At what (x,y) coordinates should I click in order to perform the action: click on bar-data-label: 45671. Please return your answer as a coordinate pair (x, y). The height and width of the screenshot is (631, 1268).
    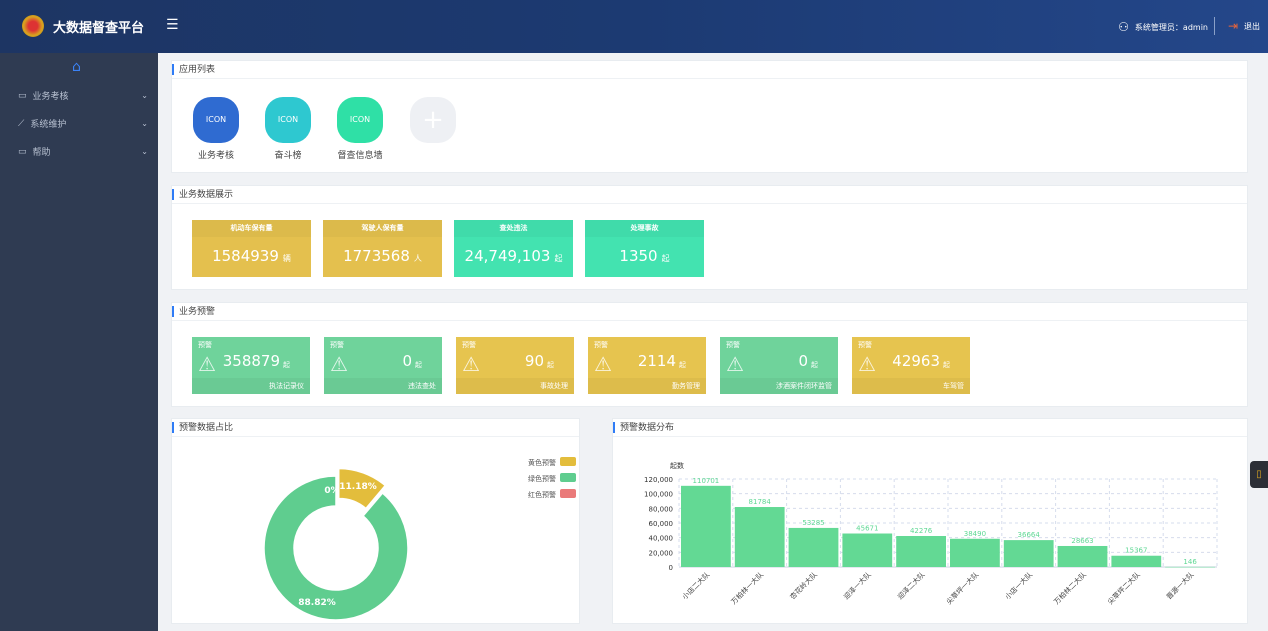
    Looking at the image, I should click on (867, 529).